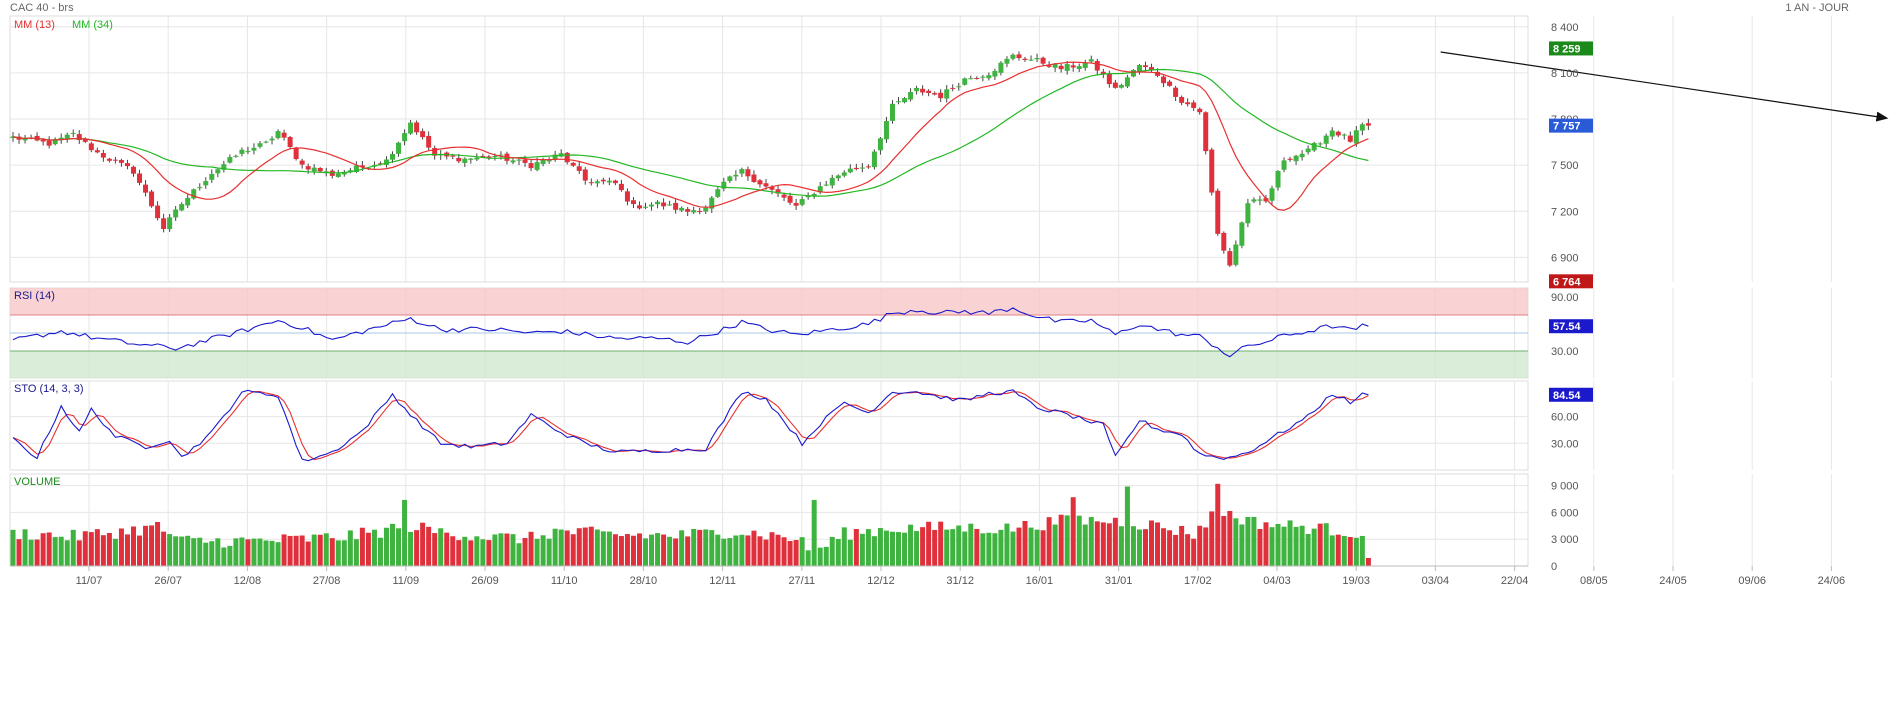 The image size is (1893, 702). What do you see at coordinates (1565, 258) in the screenshot?
I see `price-tick-label: 6 900` at bounding box center [1565, 258].